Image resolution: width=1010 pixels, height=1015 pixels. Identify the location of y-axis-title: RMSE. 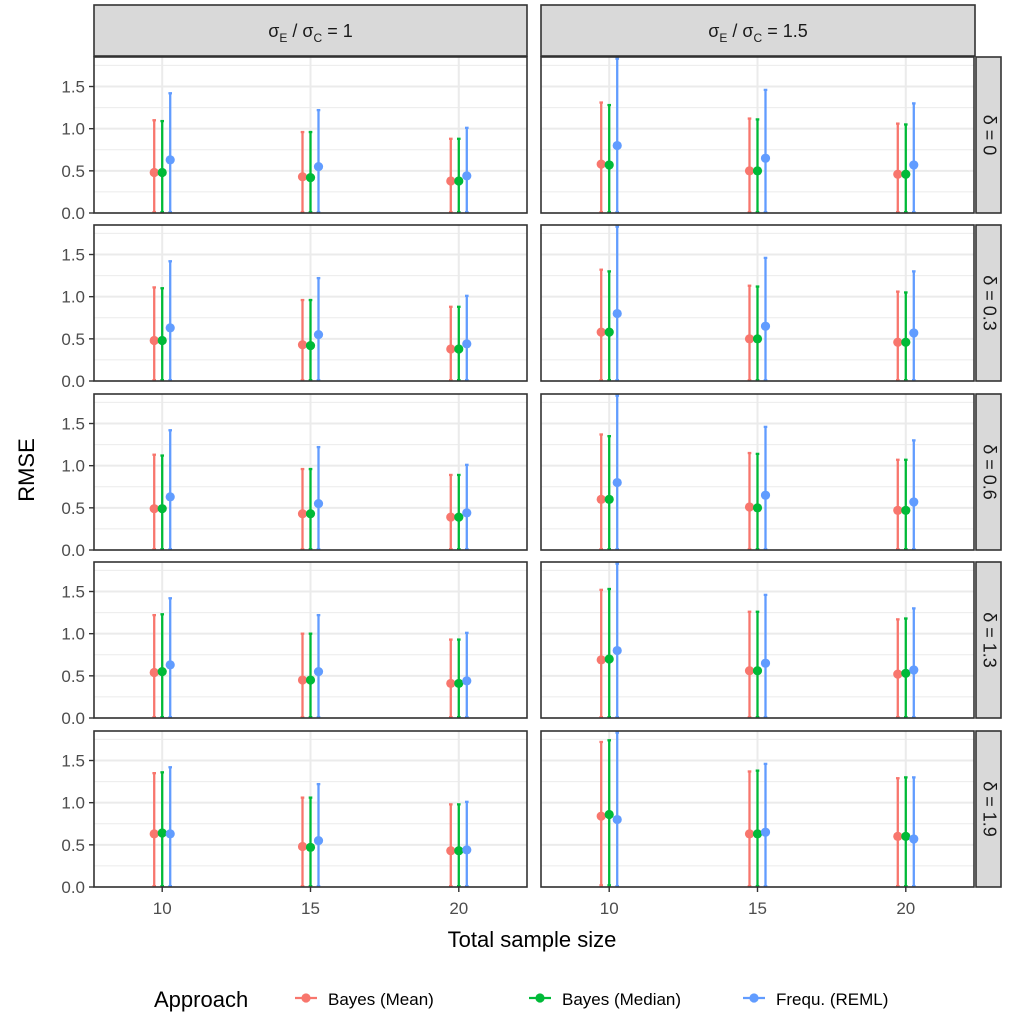
(26, 470).